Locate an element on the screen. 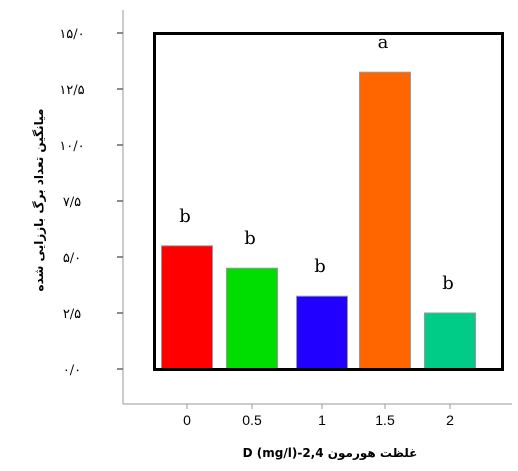 The height and width of the screenshot is (471, 518). y-tick-label: ۱۵/۰ is located at coordinates (71, 34).